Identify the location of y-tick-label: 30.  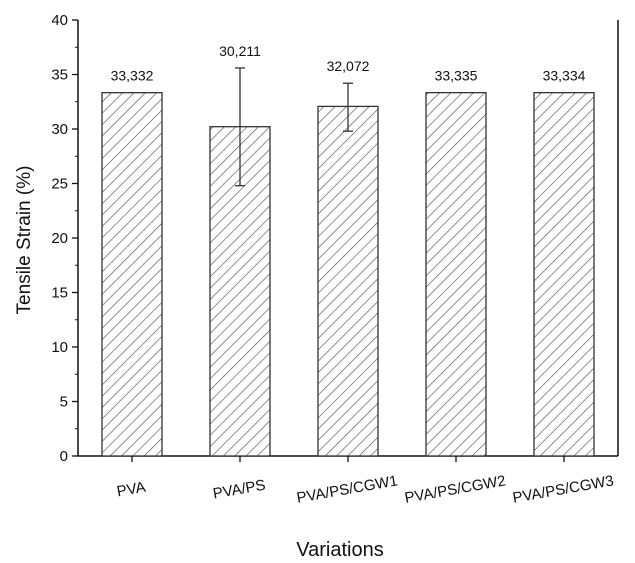
(59, 129).